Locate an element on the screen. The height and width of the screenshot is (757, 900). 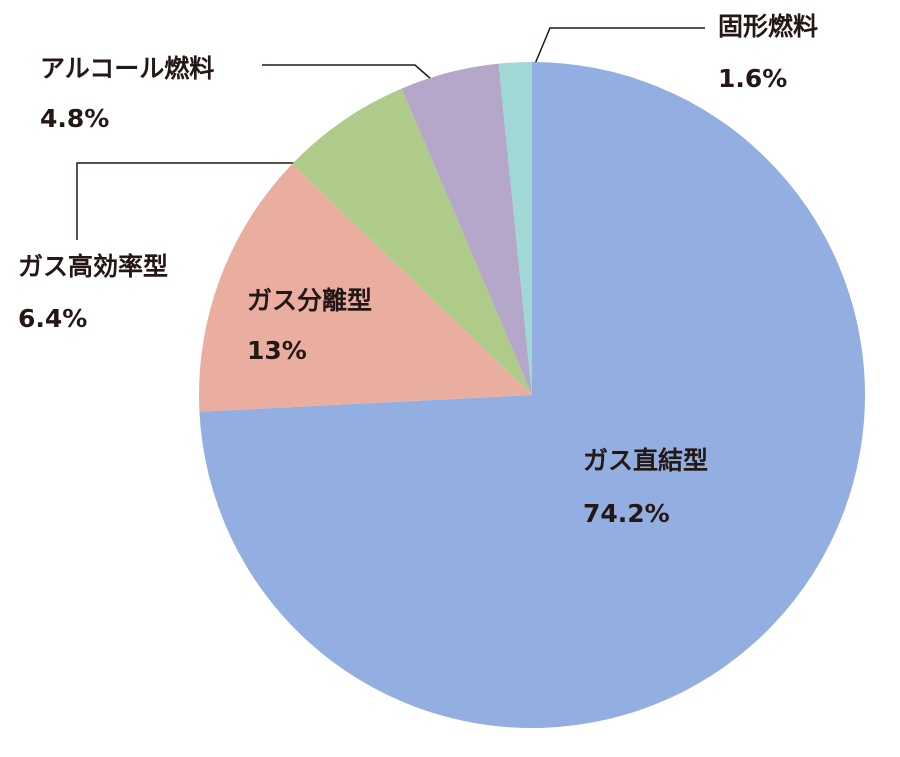
value-label: 4.8% is located at coordinates (74, 118).